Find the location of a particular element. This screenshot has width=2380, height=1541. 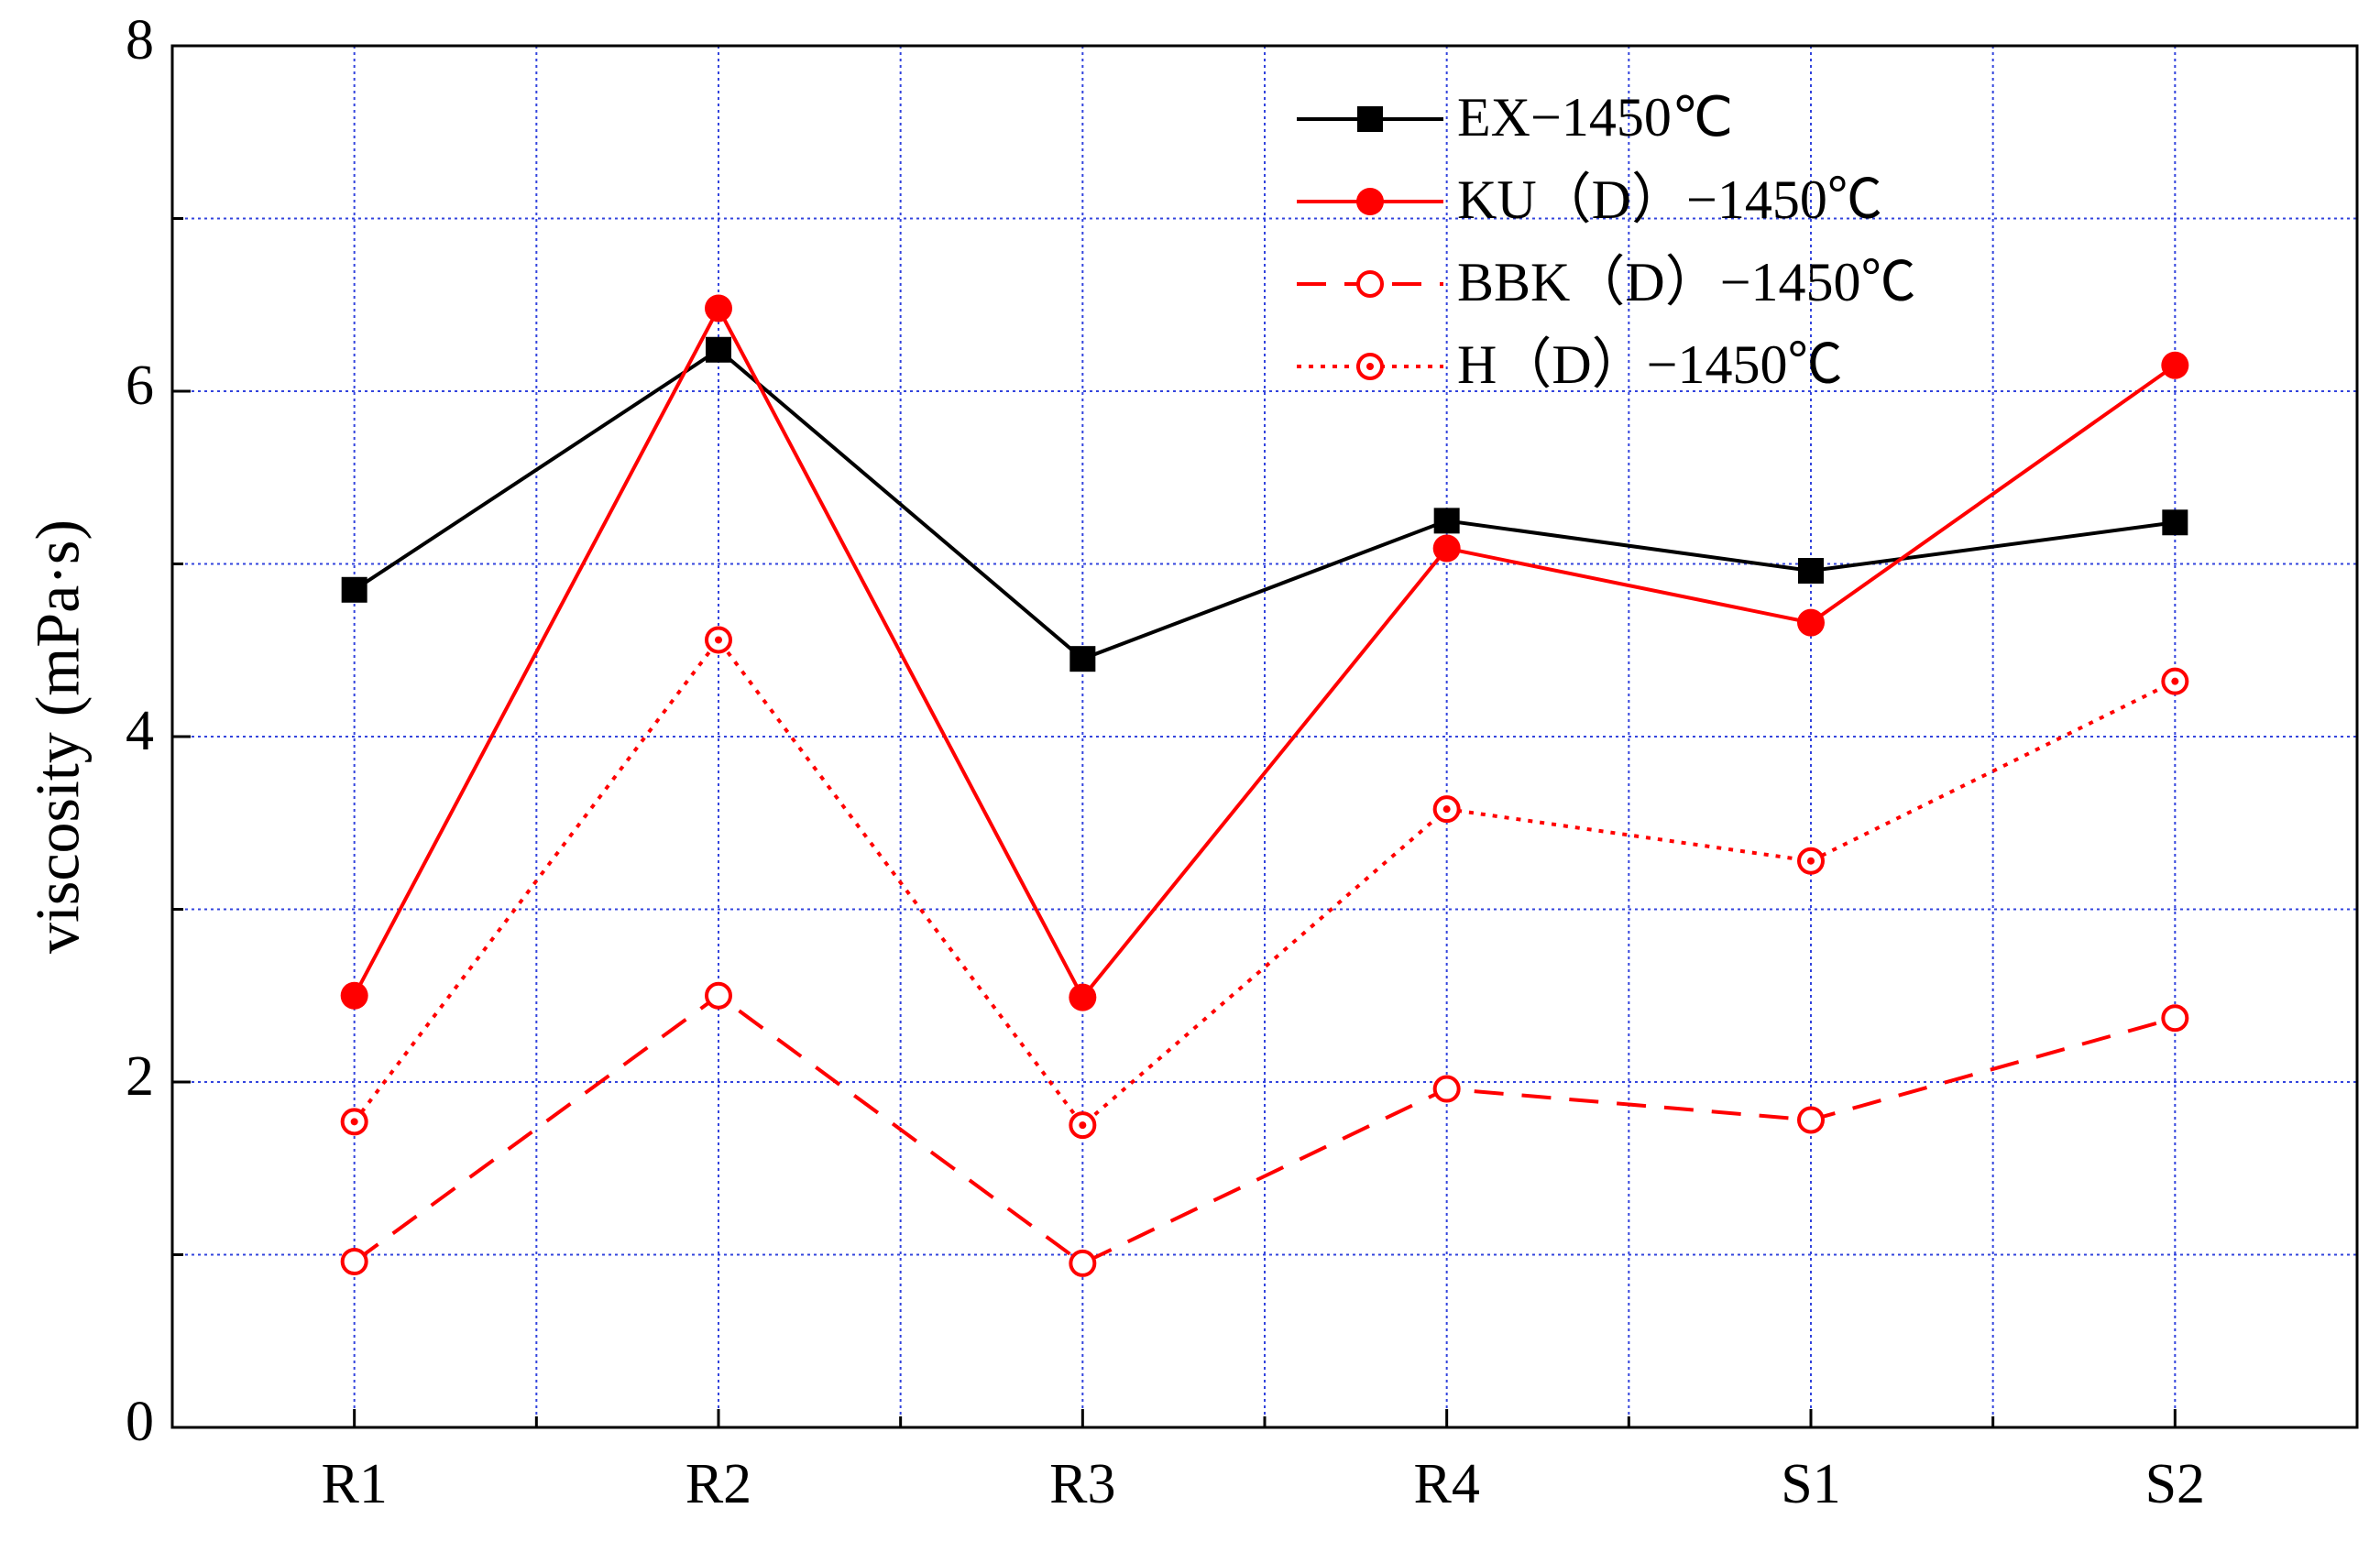

x-tick-label: R1 is located at coordinates (354, 1484).